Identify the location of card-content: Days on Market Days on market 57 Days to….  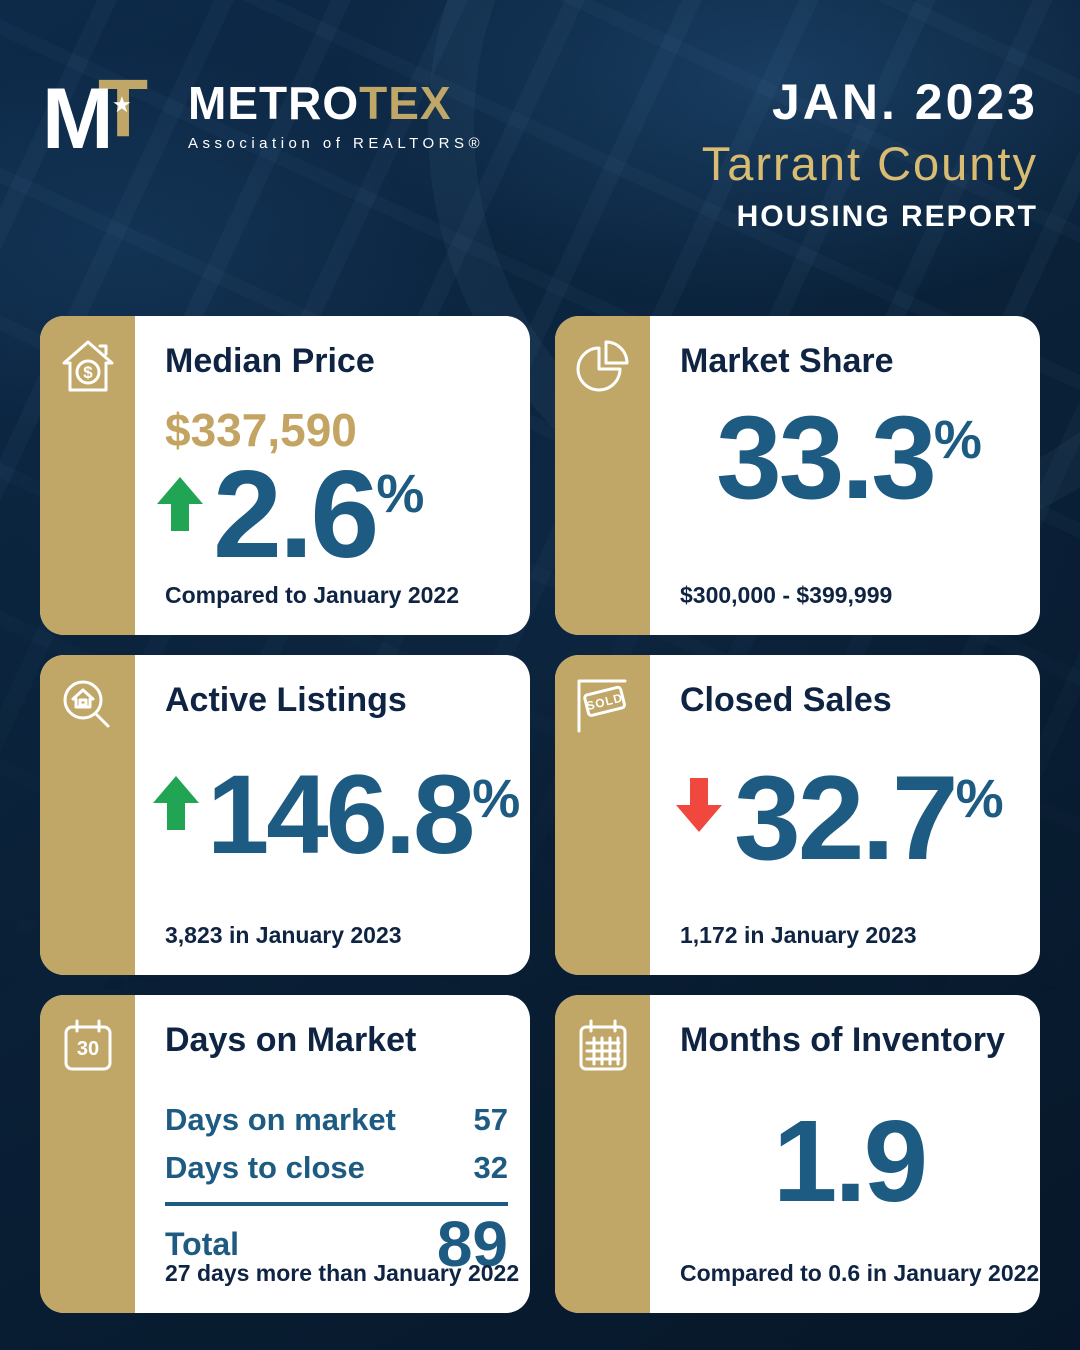
(332, 1154).